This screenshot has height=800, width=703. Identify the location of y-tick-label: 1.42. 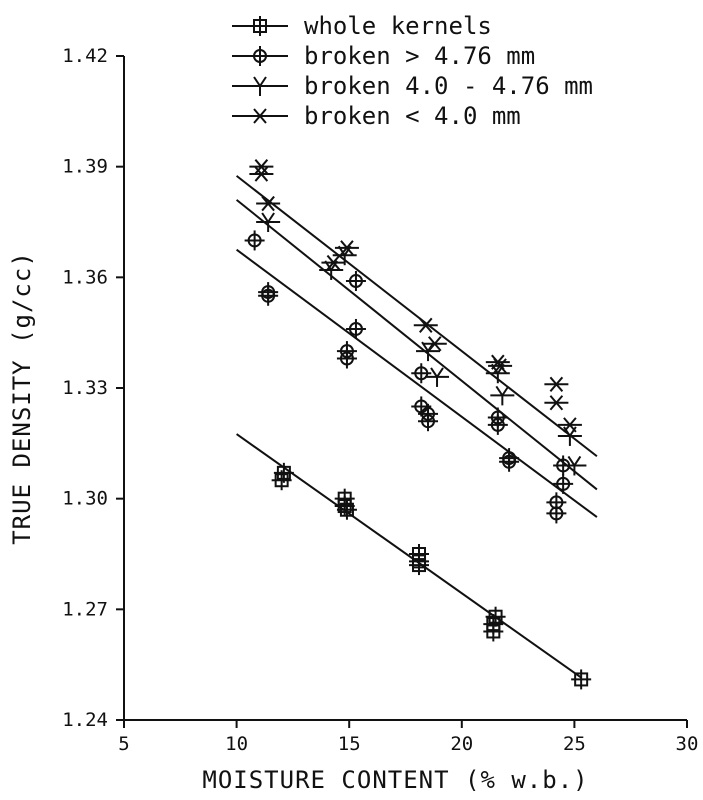
(85, 56).